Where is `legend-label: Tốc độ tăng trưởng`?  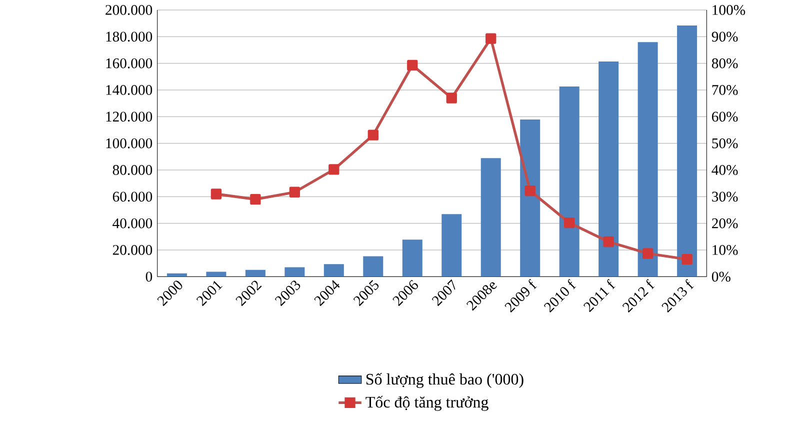
legend-label: Tốc độ tăng trưởng is located at coordinates (427, 403).